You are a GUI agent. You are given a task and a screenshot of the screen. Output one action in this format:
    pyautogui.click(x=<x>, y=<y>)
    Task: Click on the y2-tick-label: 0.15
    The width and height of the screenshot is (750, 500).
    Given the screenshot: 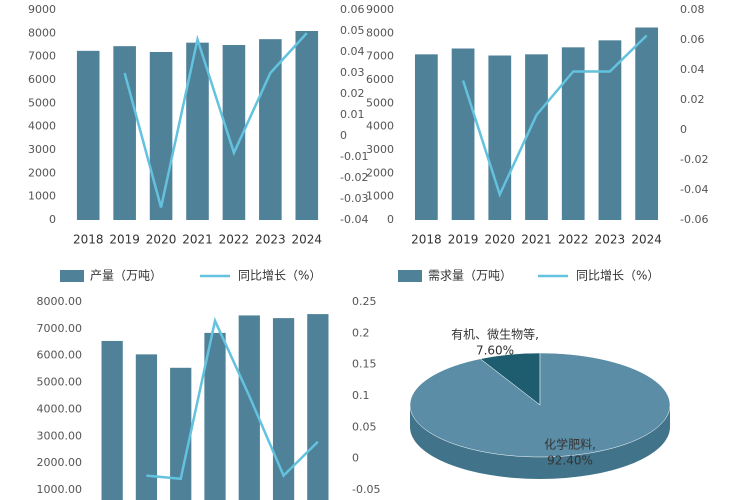 What is the action you would take?
    pyautogui.click(x=364, y=364)
    